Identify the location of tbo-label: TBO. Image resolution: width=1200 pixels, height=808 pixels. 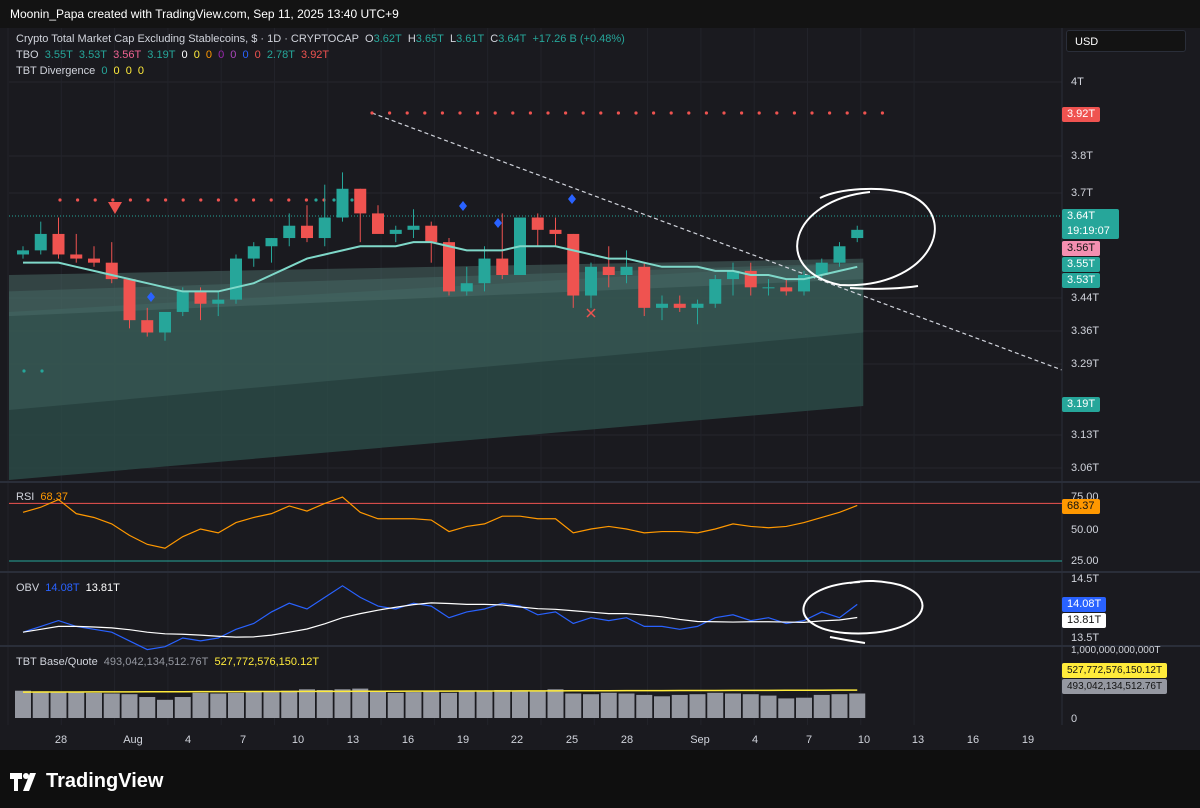
(27, 55).